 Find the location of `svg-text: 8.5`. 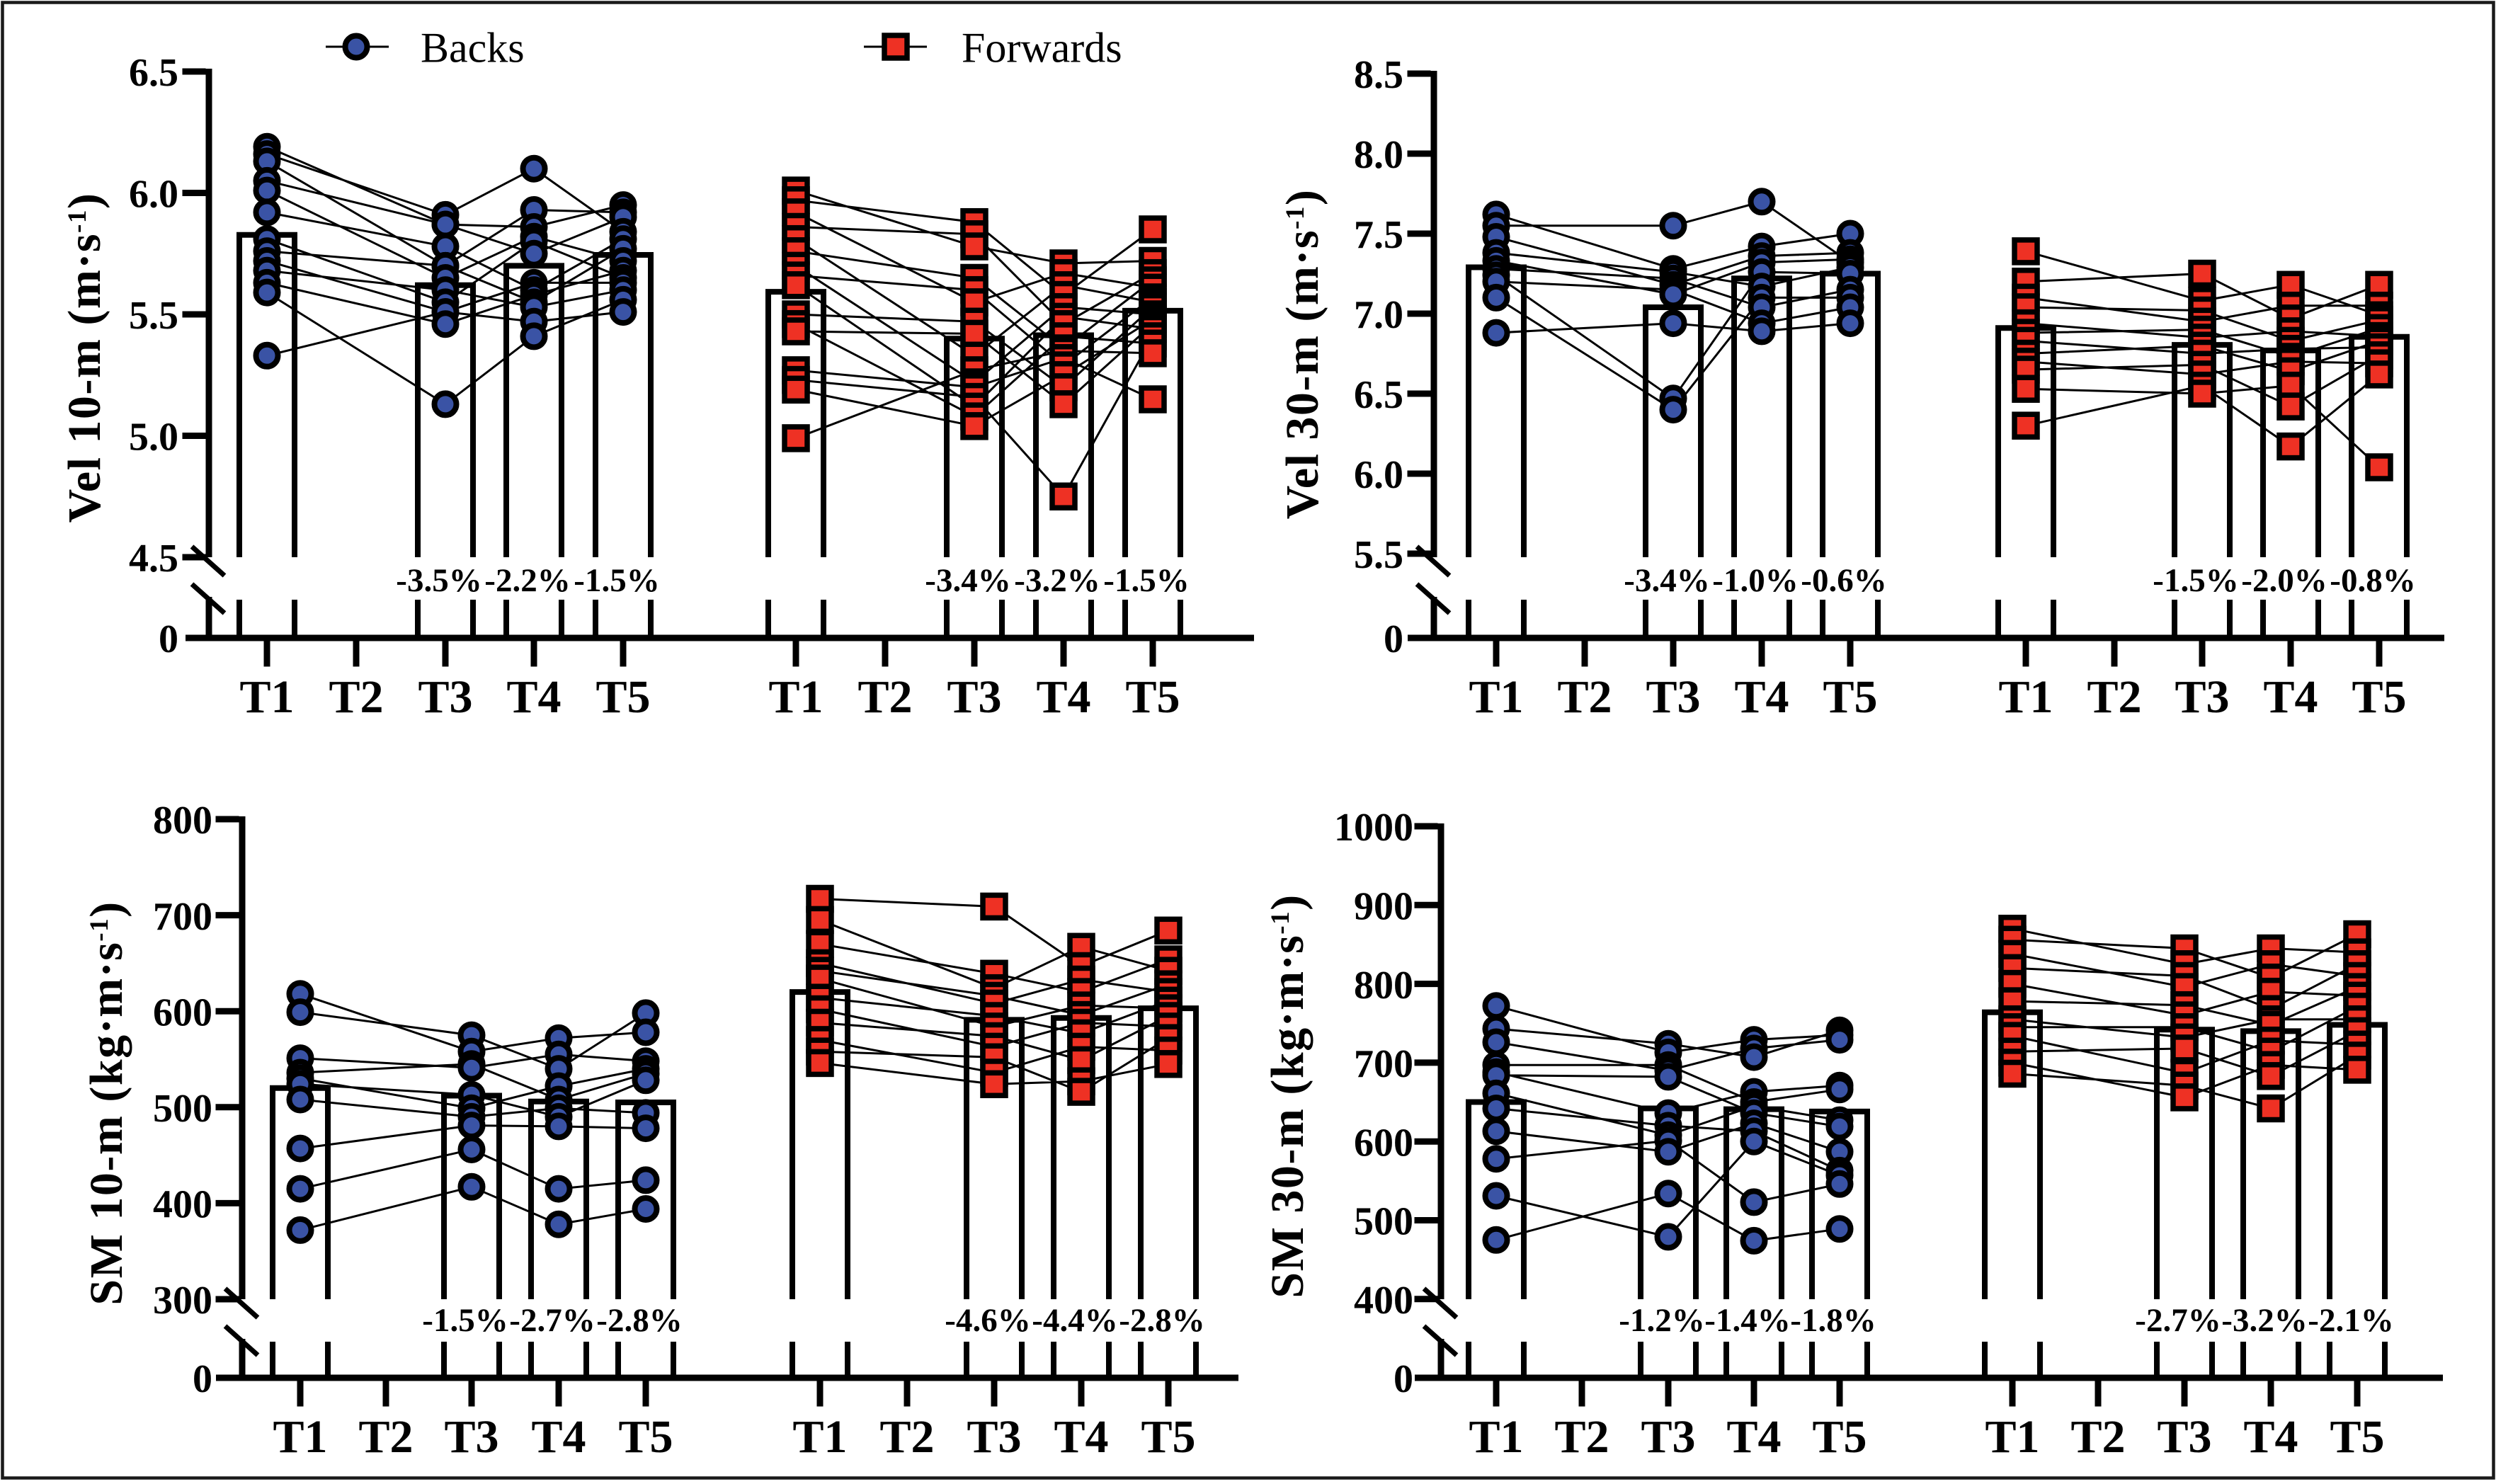

svg-text: 8.5 is located at coordinates (1378, 75).